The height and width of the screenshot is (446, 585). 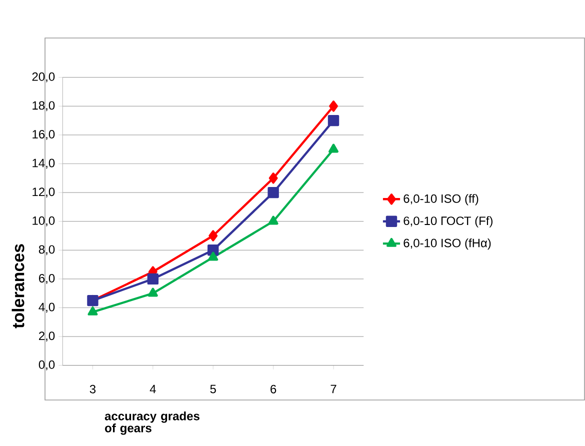 I want to click on legend-label: 6,0-10 ISO (fHα), so click(x=447, y=244).